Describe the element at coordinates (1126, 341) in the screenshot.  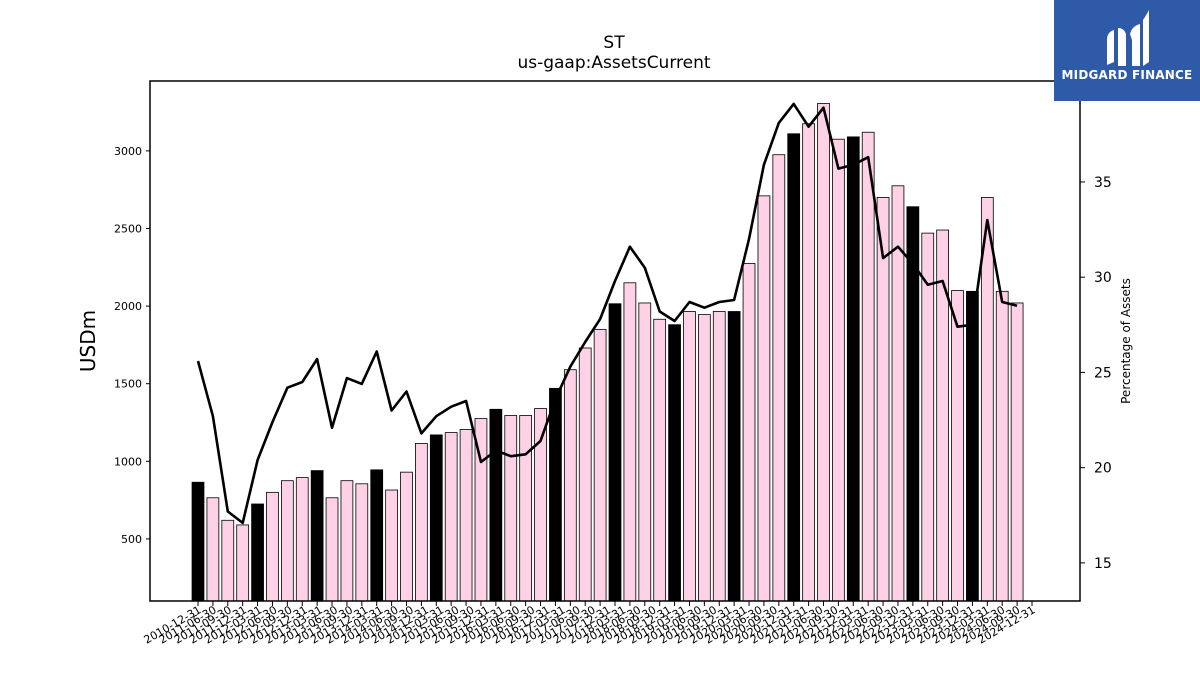
I see `y2-axis-label: Percentage of Assets` at that location.